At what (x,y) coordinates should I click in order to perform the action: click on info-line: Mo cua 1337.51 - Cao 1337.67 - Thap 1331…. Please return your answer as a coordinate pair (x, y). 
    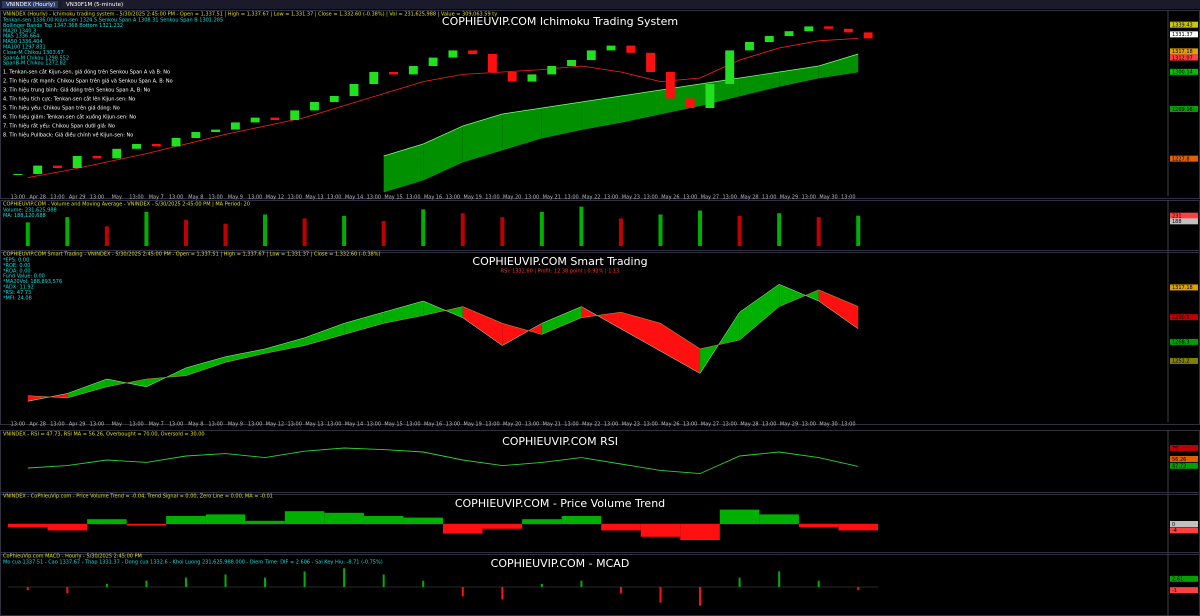
    Looking at the image, I should click on (193, 563).